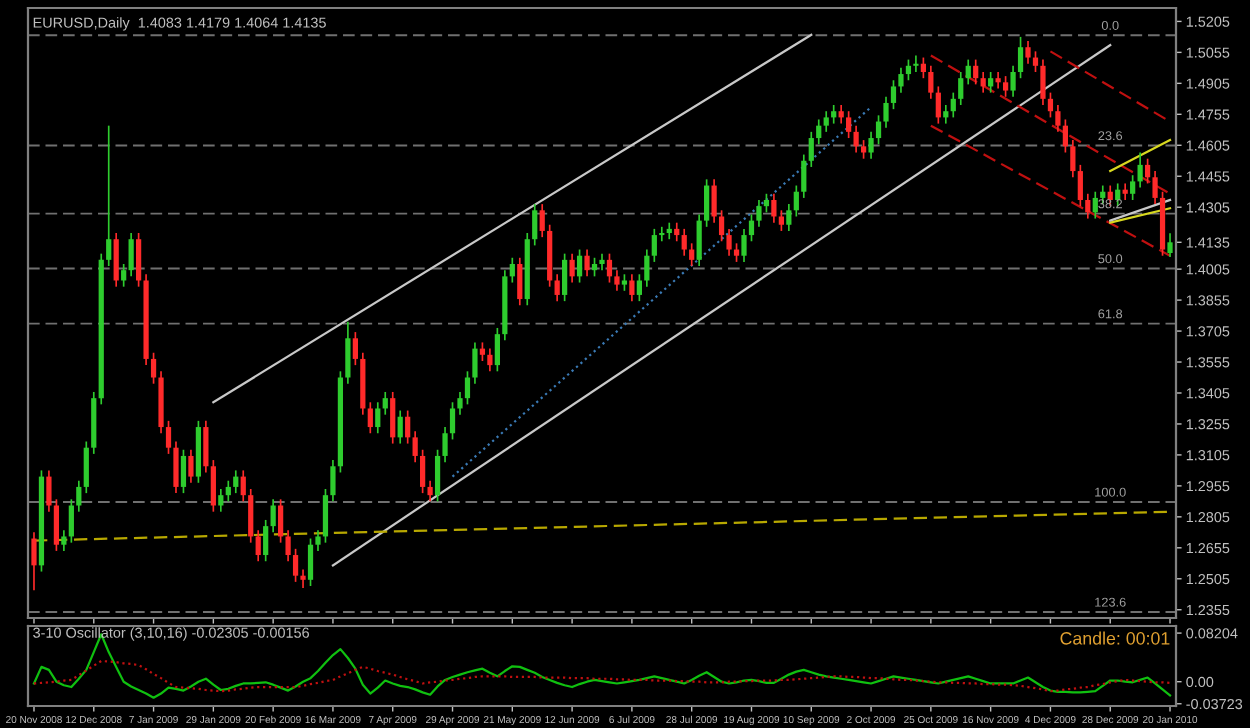 Image resolution: width=1250 pixels, height=728 pixels. Describe the element at coordinates (1115, 638) in the screenshot. I see `annotation: Candle: 00:01` at that location.